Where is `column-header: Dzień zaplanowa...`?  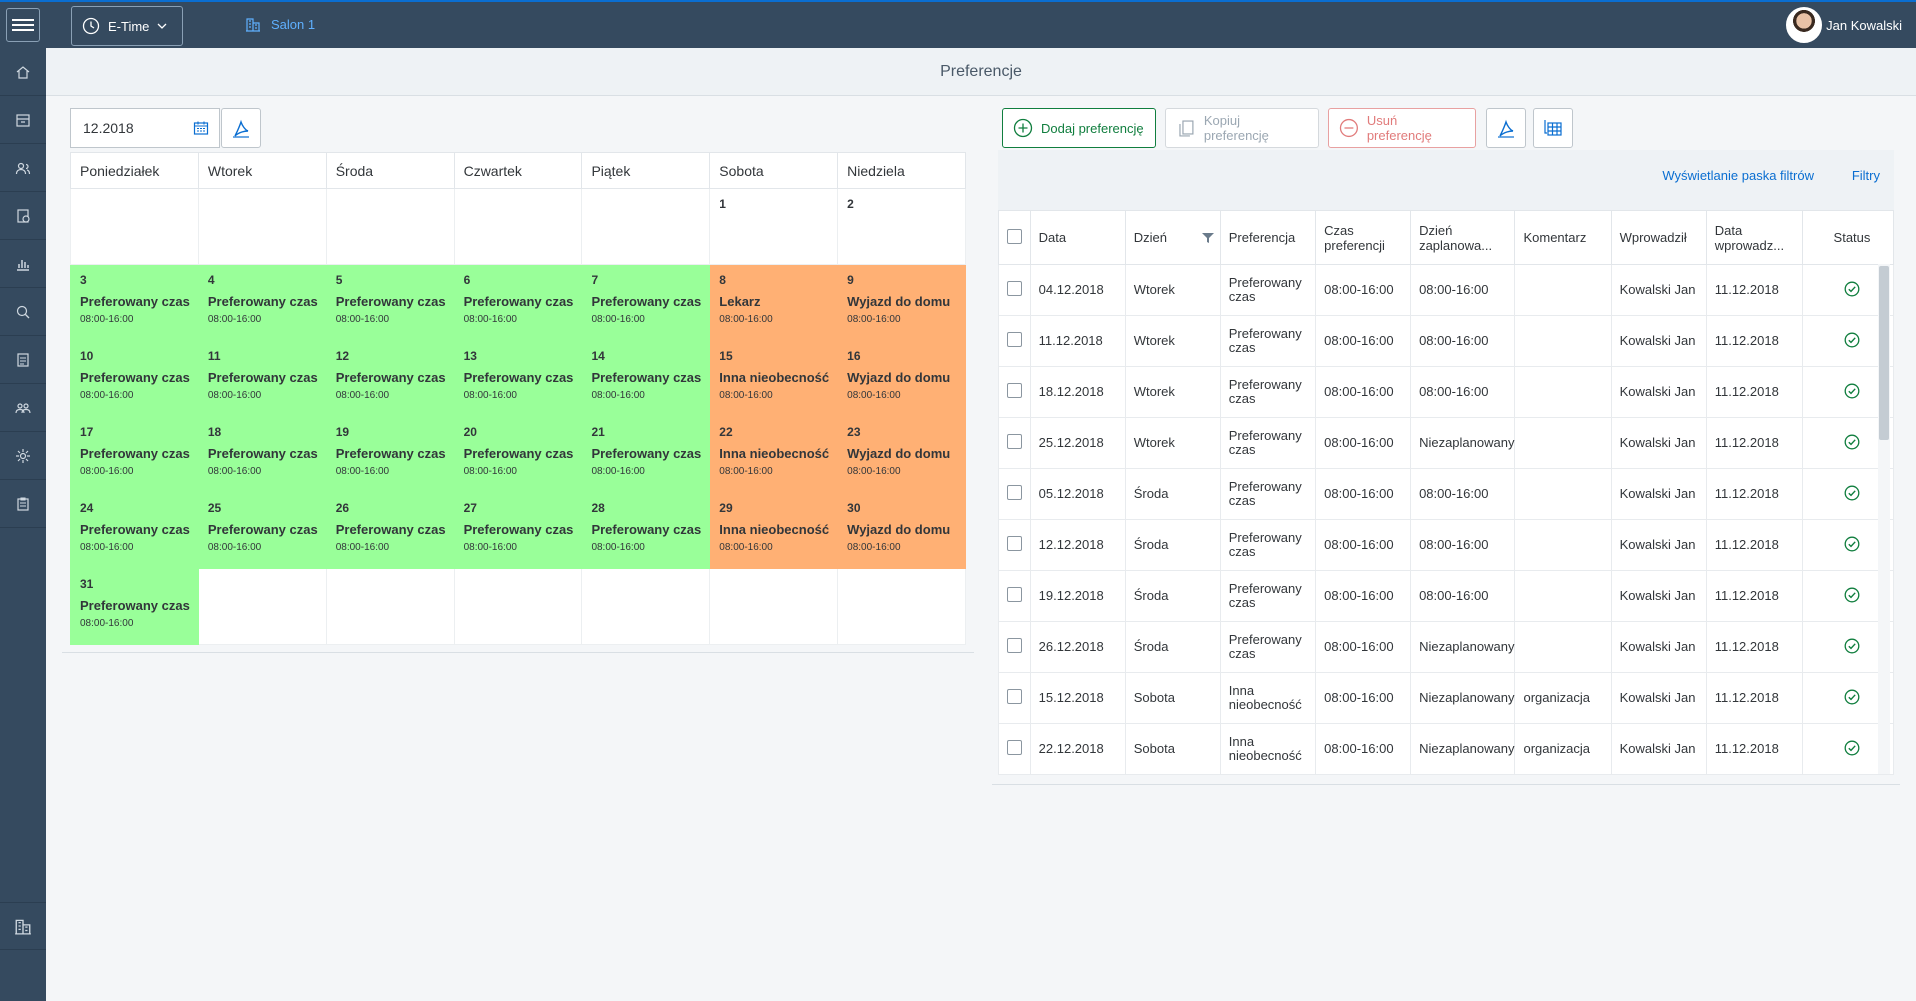 column-header: Dzień zaplanowa... is located at coordinates (1463, 237).